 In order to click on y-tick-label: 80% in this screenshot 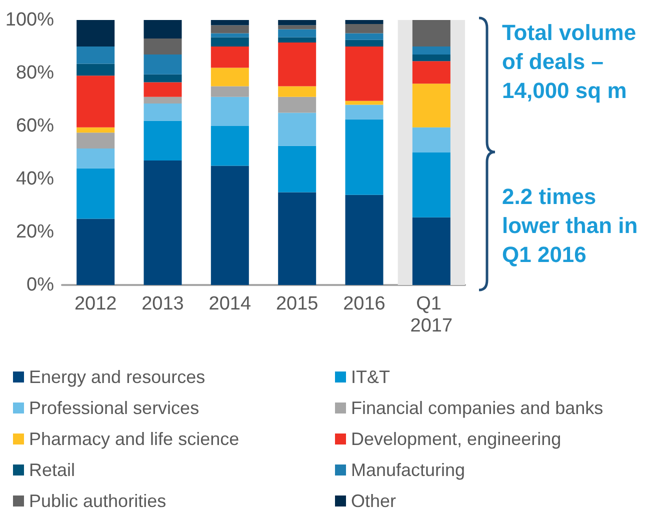, I will do `click(35, 73)`.